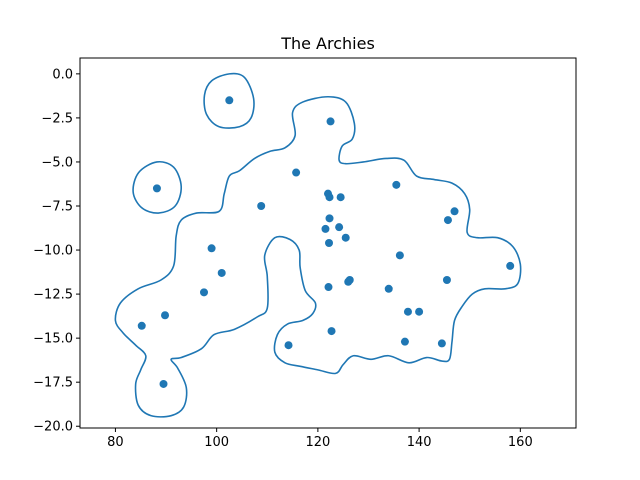 The height and width of the screenshot is (480, 640). I want to click on y-tick-label: −12.5, so click(53, 295).